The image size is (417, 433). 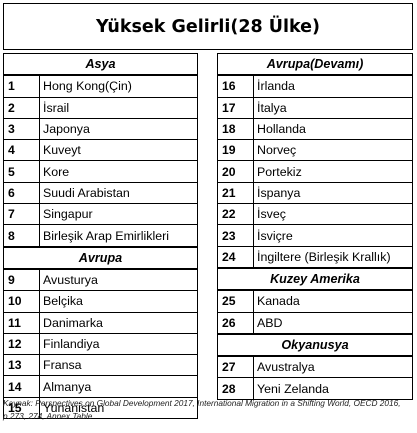 I want to click on country-row: 22 İsveç, so click(x=315, y=214).